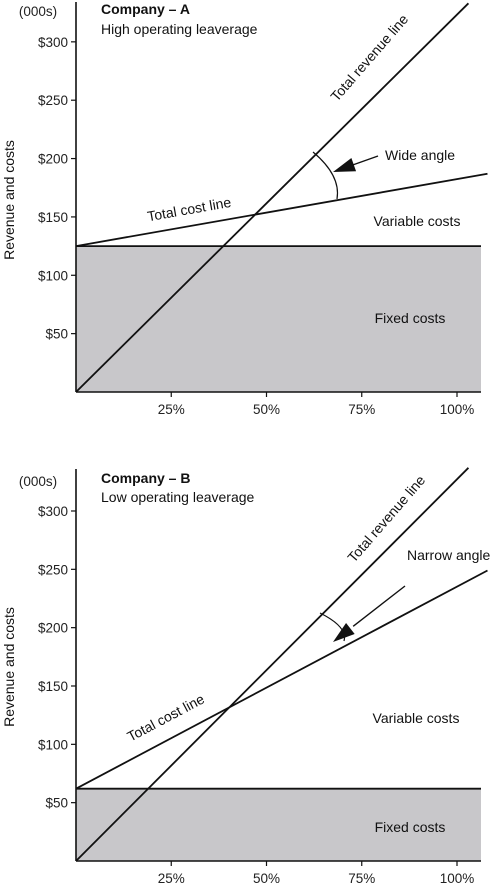 The image size is (500, 886). What do you see at coordinates (179, 29) in the screenshot?
I see `chart-subtitle: High operating leaverage` at bounding box center [179, 29].